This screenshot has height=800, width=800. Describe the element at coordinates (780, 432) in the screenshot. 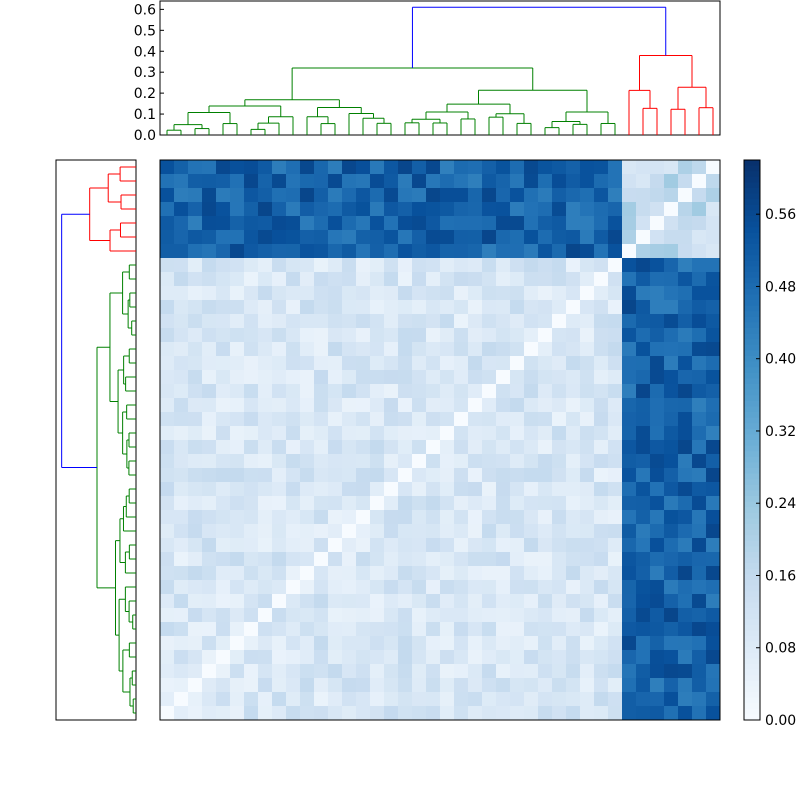

I see `colorbar-tick-label: 0.32` at that location.